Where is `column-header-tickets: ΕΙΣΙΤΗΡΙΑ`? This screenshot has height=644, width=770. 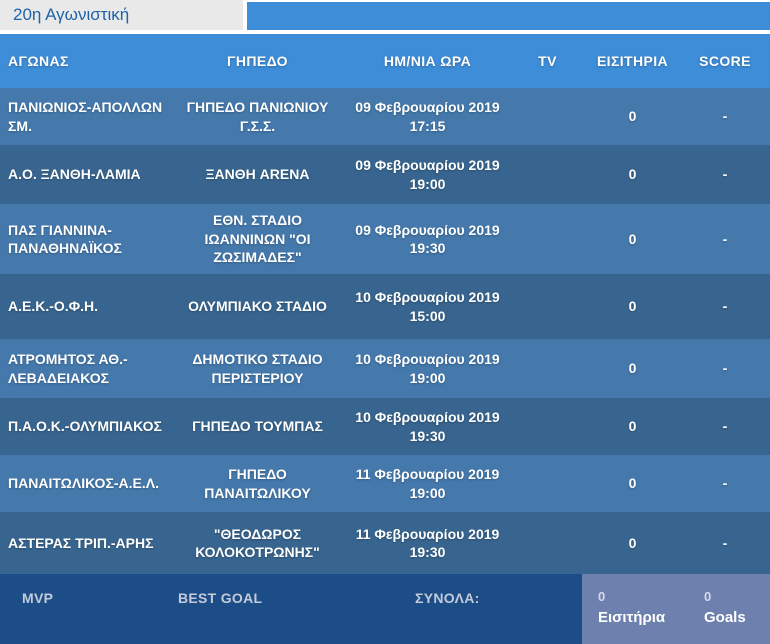
column-header-tickets: ΕΙΣΙΤΗΡΙΑ is located at coordinates (632, 60).